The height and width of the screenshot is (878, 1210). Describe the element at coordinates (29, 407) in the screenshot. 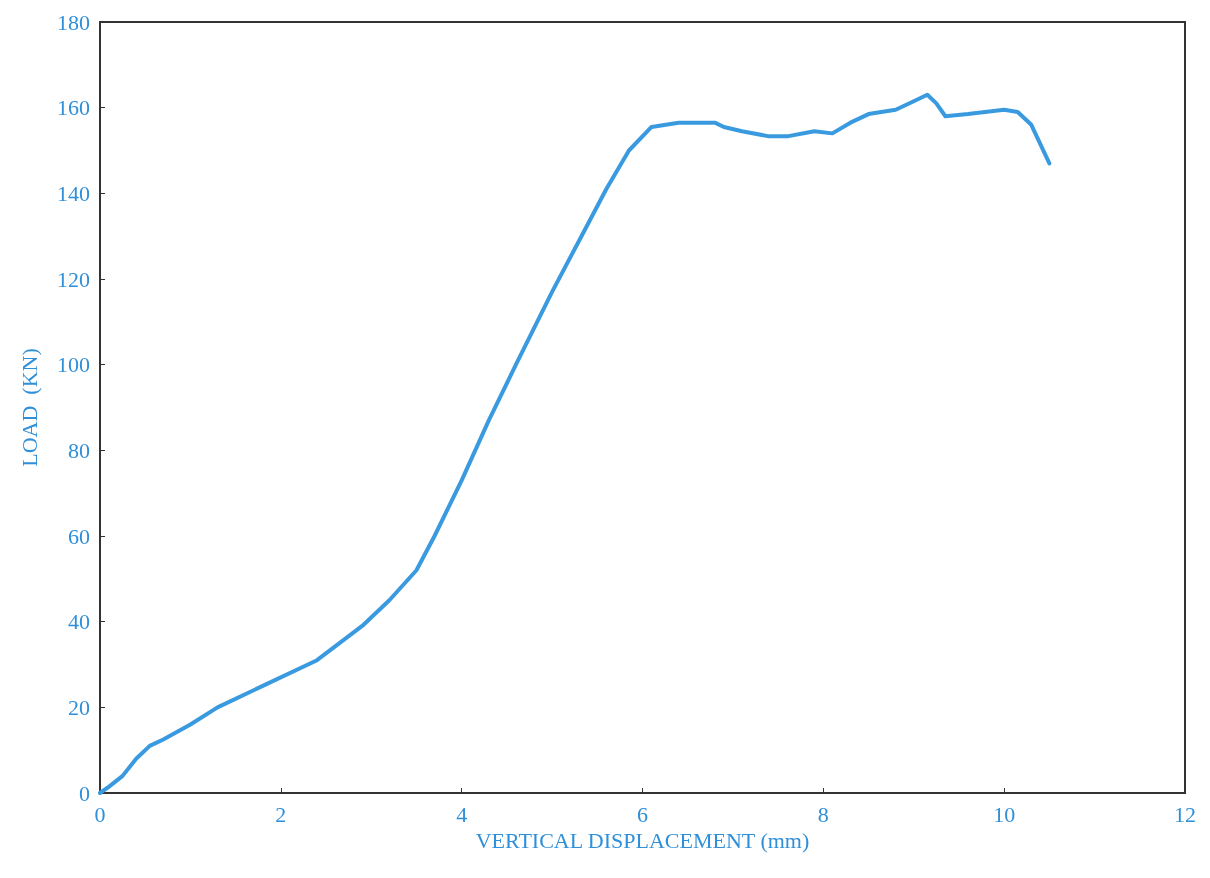

I see `y-axis-title: LOAD (KN)` at that location.